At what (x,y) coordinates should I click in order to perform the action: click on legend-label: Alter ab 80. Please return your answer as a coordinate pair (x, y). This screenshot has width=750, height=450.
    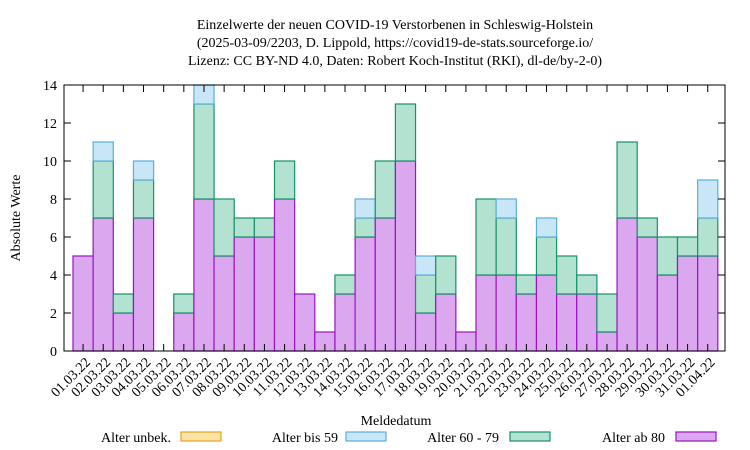
    Looking at the image, I should click on (633, 438).